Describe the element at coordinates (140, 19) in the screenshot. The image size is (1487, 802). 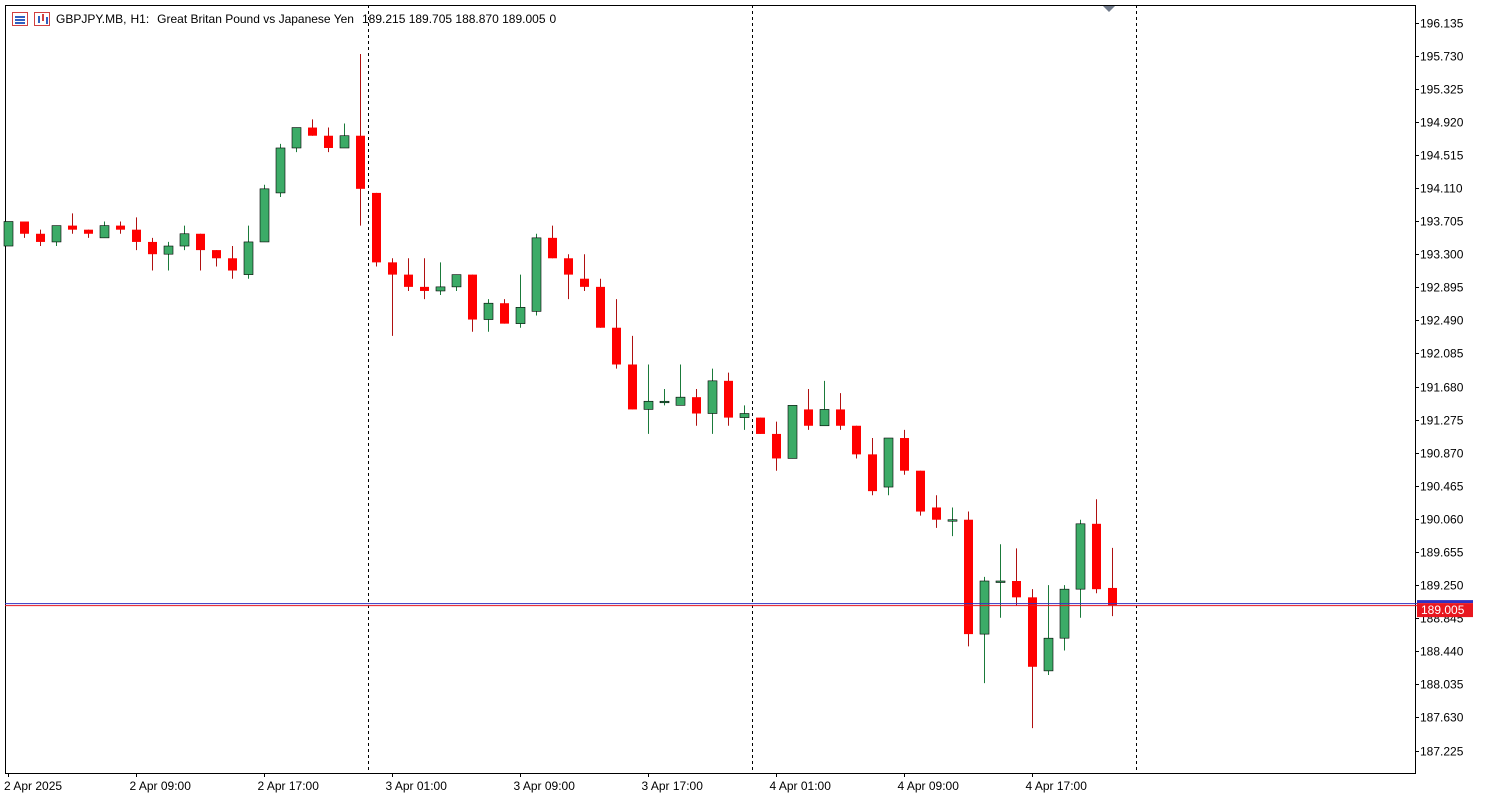
I see `timeframe-label: H1:` at that location.